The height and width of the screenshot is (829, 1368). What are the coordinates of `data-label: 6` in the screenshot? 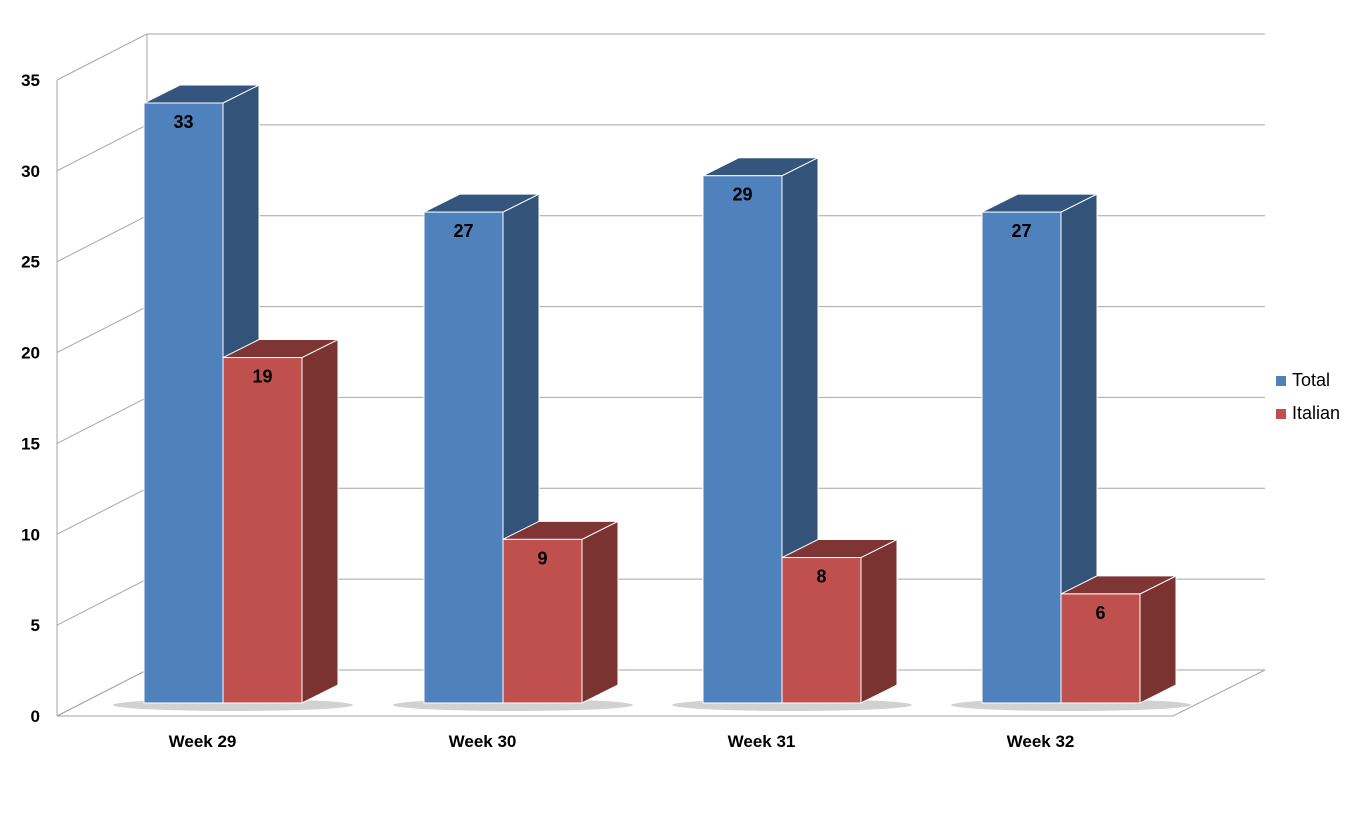 It's located at (1100, 613).